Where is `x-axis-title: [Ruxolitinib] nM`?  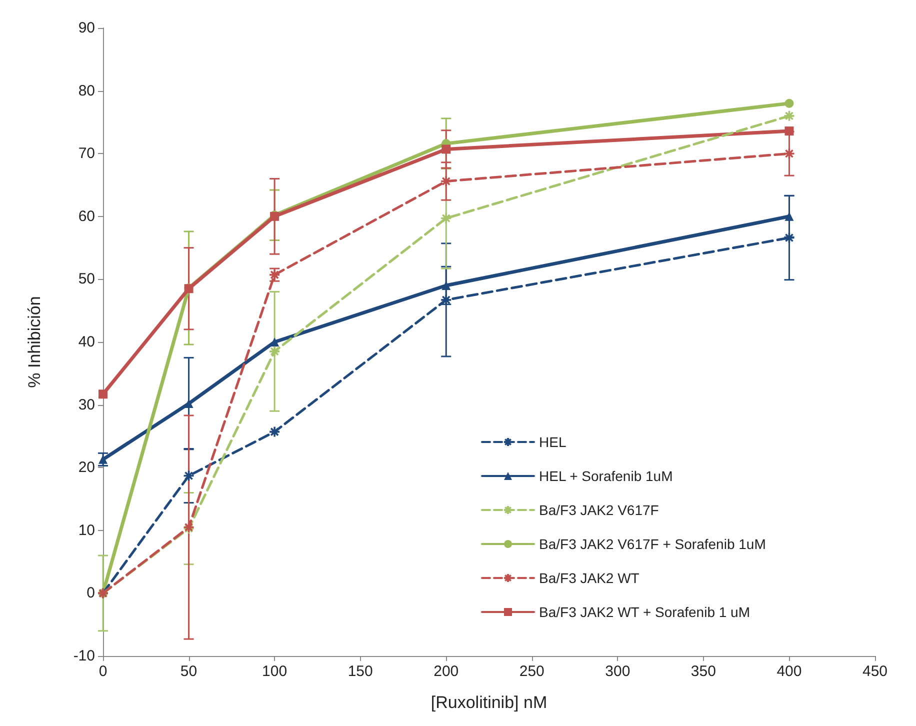
x-axis-title: [Ruxolitinib] nM is located at coordinates (489, 702).